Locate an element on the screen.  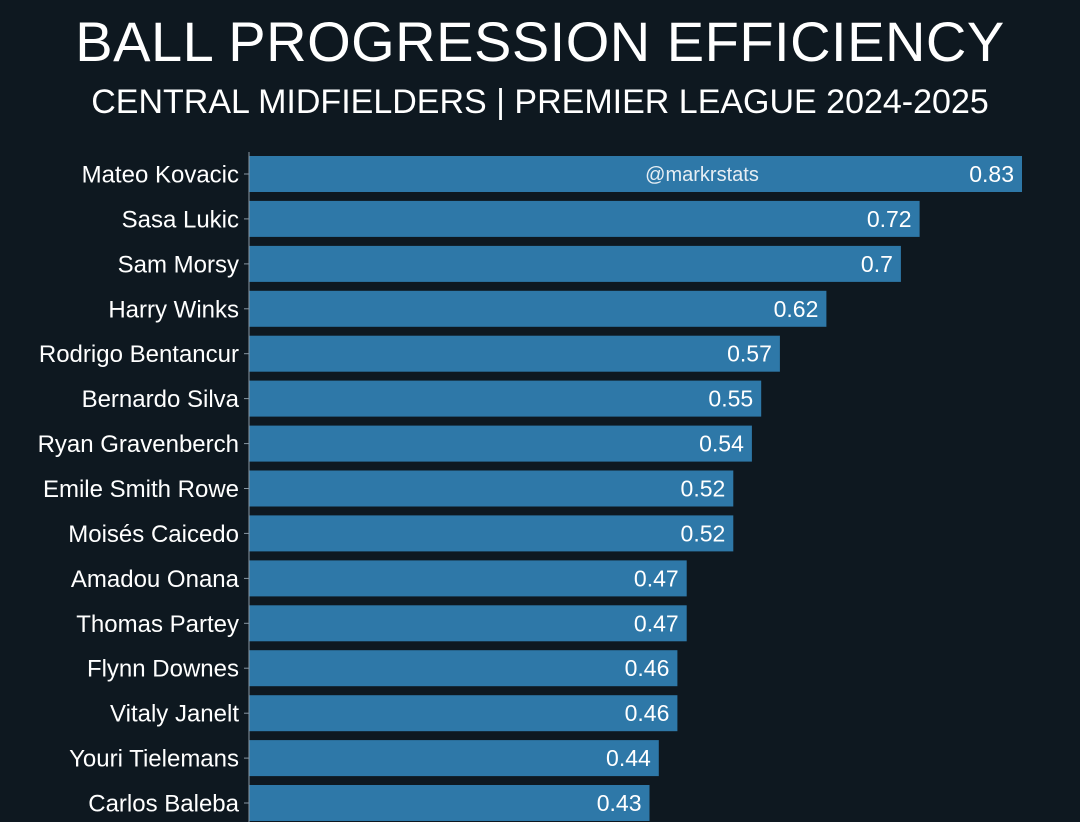
chart-title: BALL PROGRESSION EFFICIENCY is located at coordinates (540, 41).